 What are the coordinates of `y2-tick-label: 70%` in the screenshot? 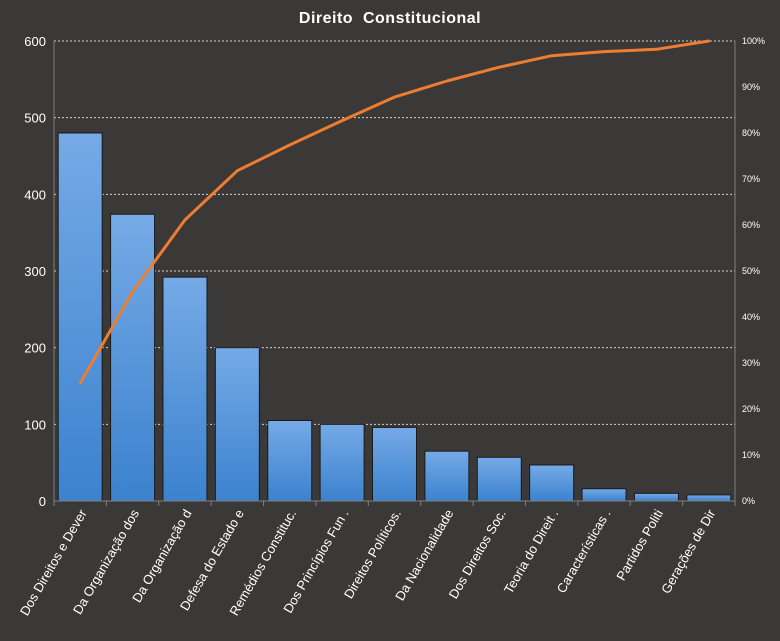 It's located at (751, 179).